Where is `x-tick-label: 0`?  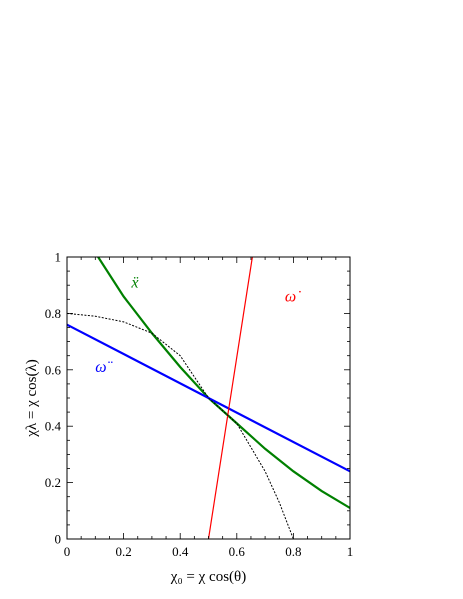 x-tick-label: 0 is located at coordinates (67, 551).